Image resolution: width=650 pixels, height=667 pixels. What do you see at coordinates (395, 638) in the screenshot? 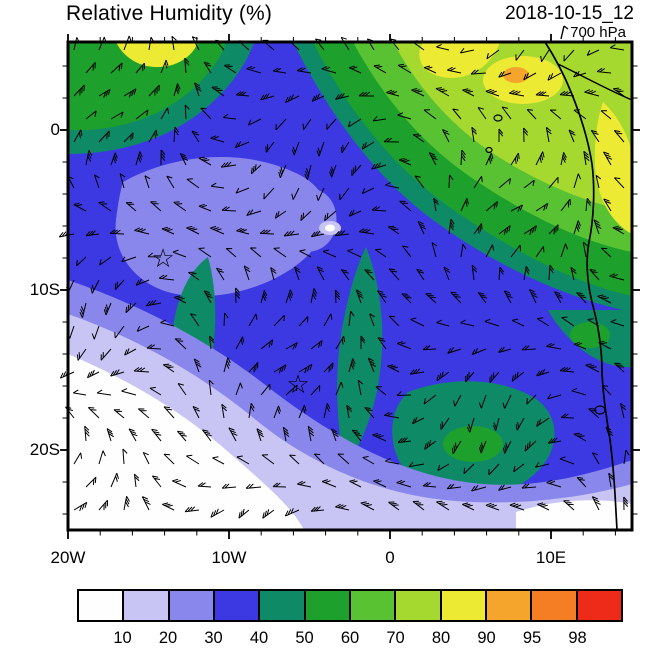
I see `colorbar-label: 70` at bounding box center [395, 638].